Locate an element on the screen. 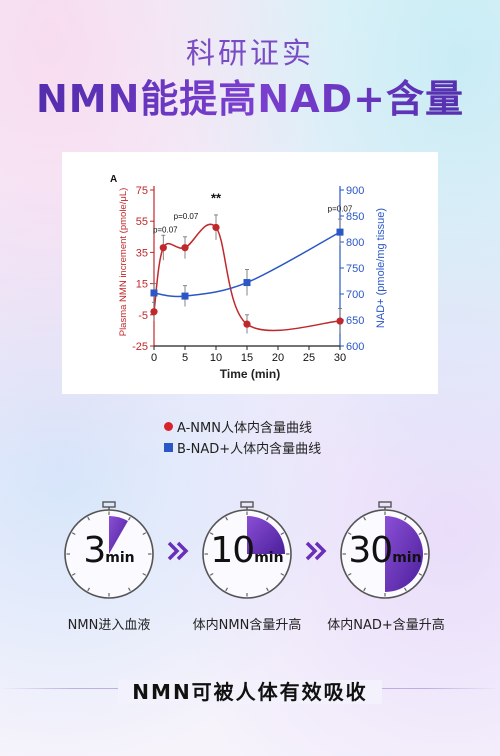 The width and height of the screenshot is (500, 756). x-tick-label: 30 is located at coordinates (340, 358).